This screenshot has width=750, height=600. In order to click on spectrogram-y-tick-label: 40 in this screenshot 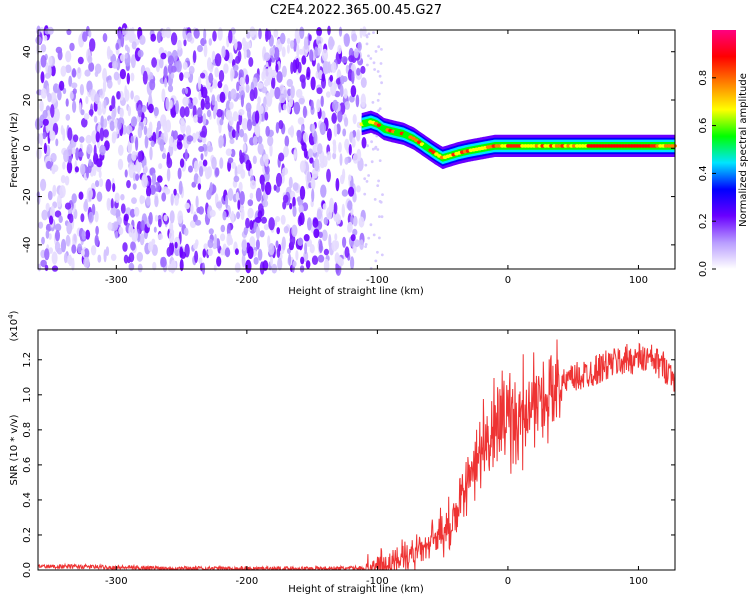, I will do `click(27, 51)`.